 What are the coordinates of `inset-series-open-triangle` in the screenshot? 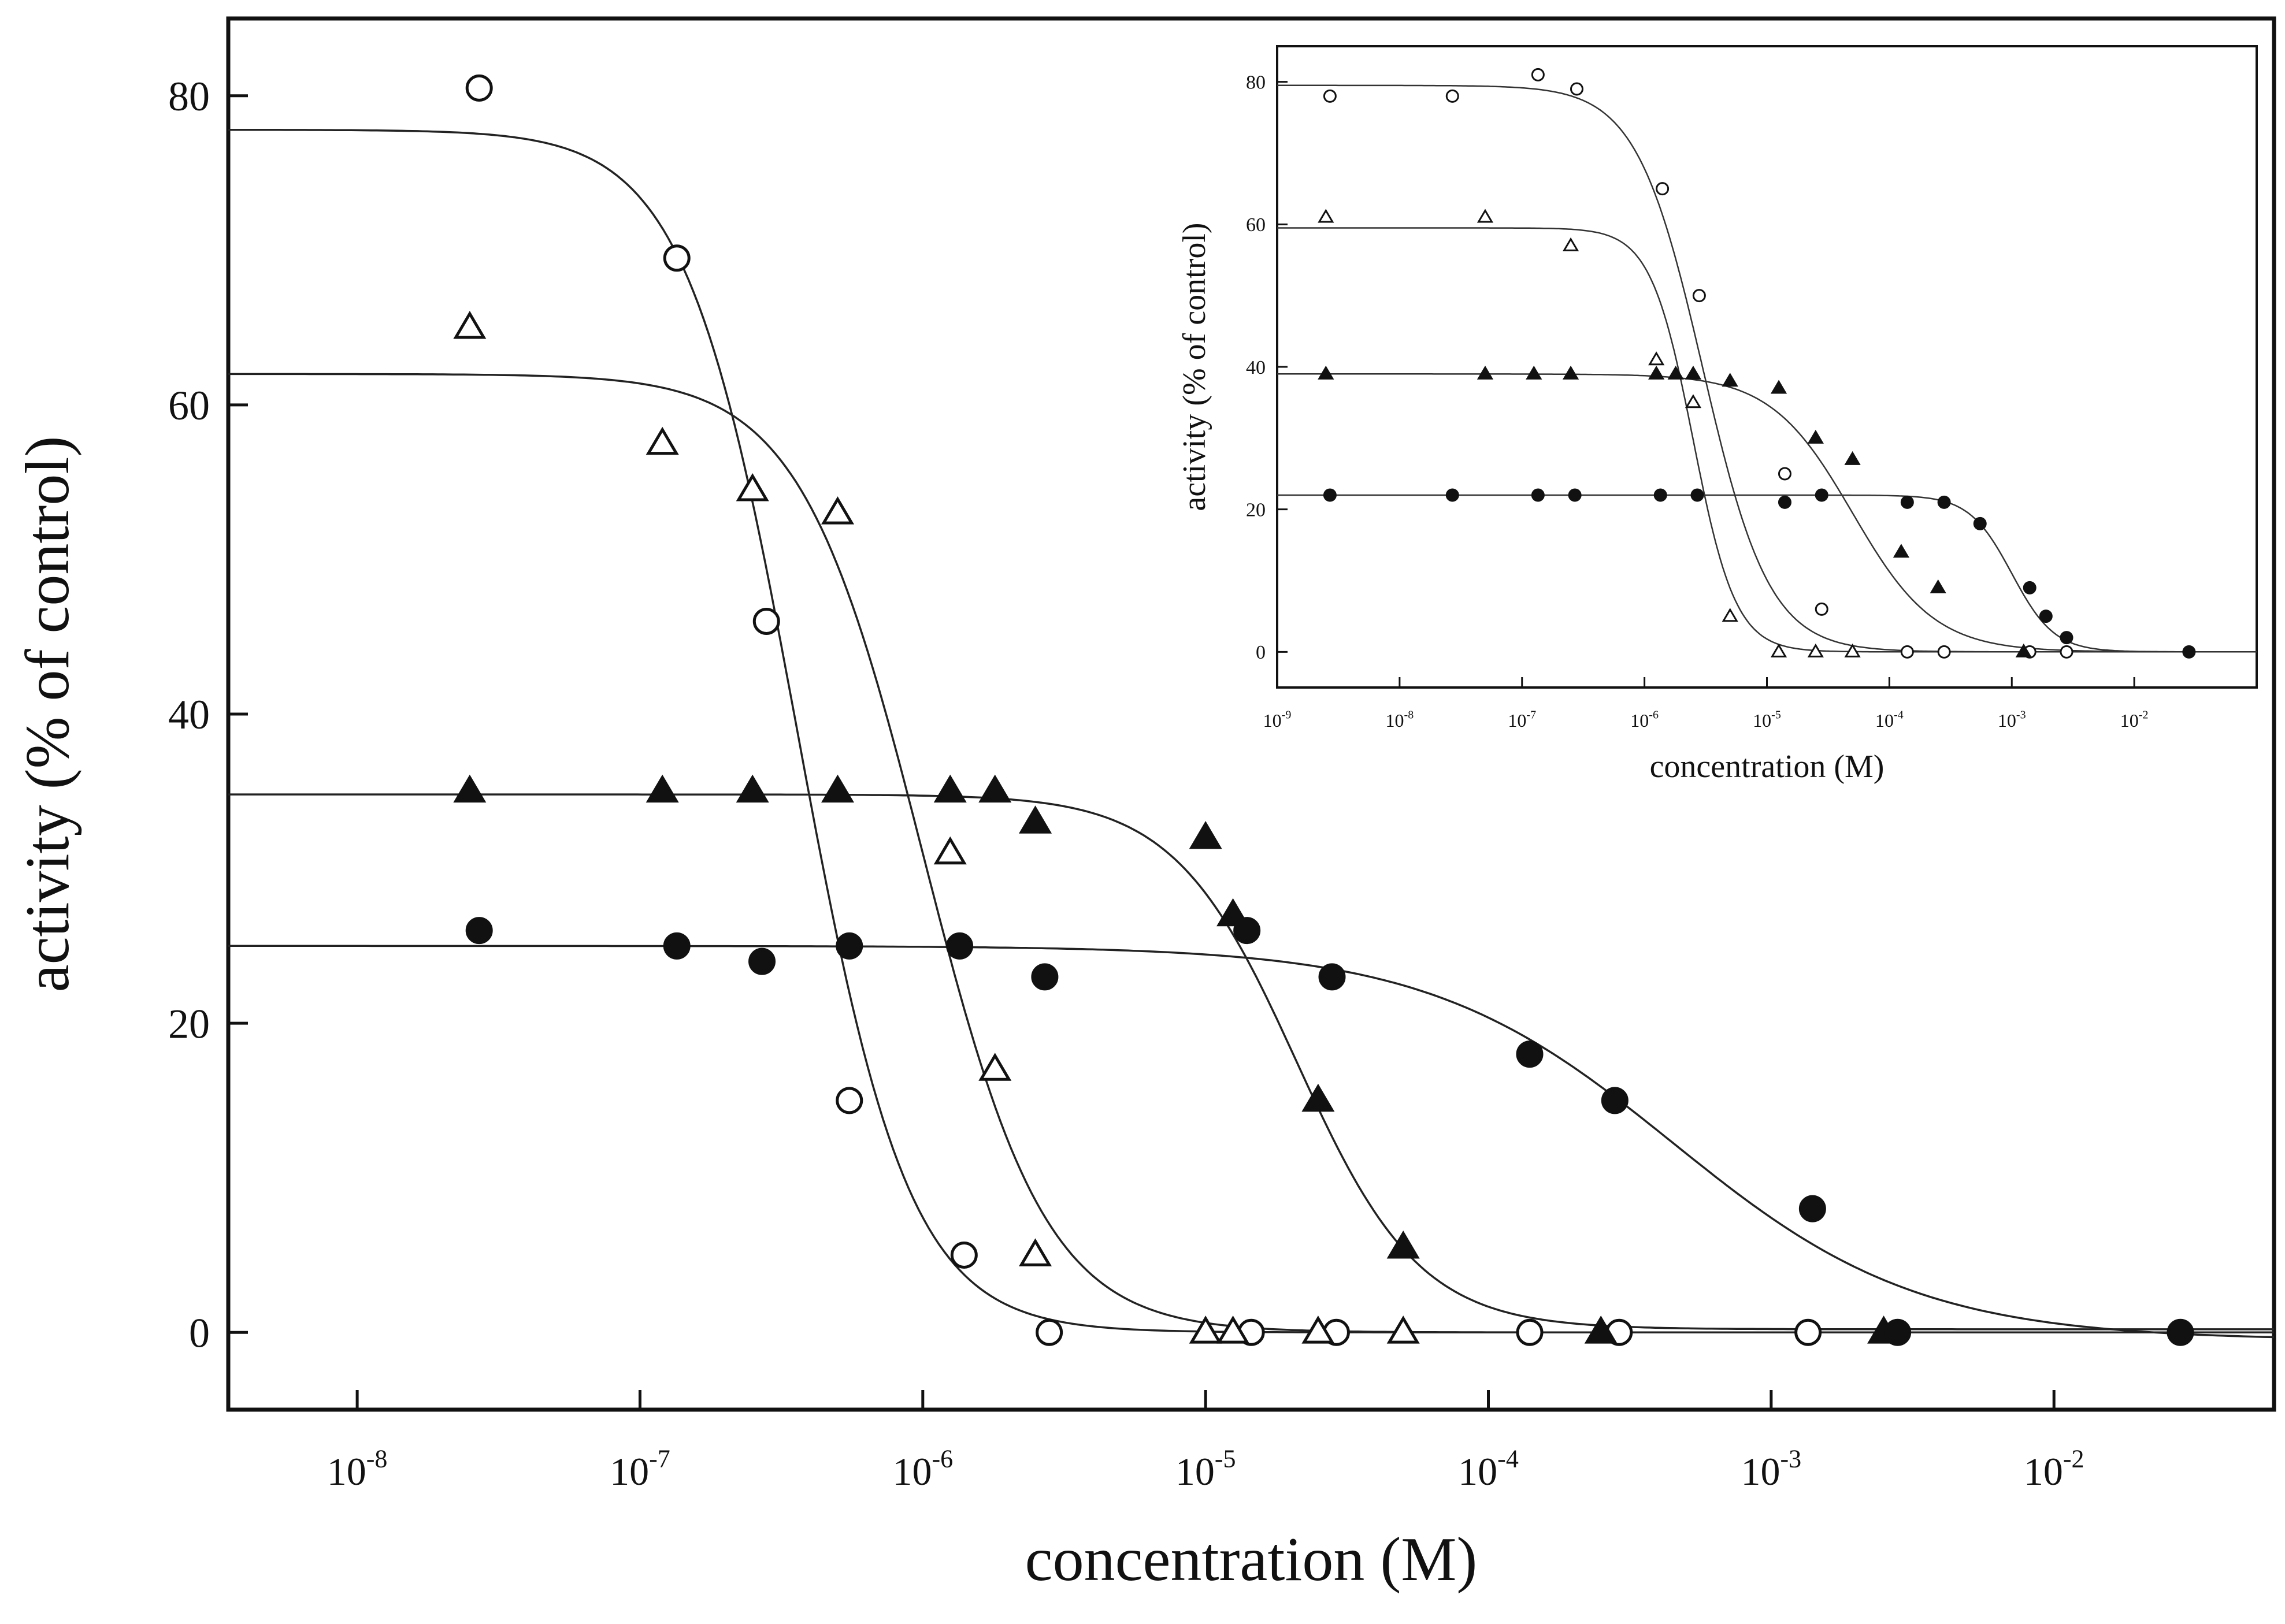 It's located at (1589, 433).